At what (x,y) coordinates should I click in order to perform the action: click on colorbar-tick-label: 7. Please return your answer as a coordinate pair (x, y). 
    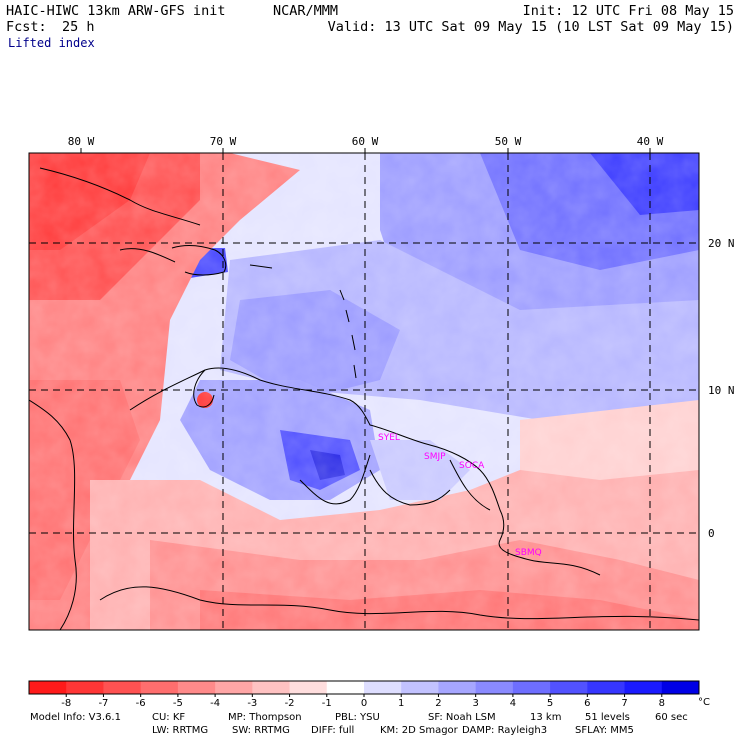
    Looking at the image, I should click on (624, 703).